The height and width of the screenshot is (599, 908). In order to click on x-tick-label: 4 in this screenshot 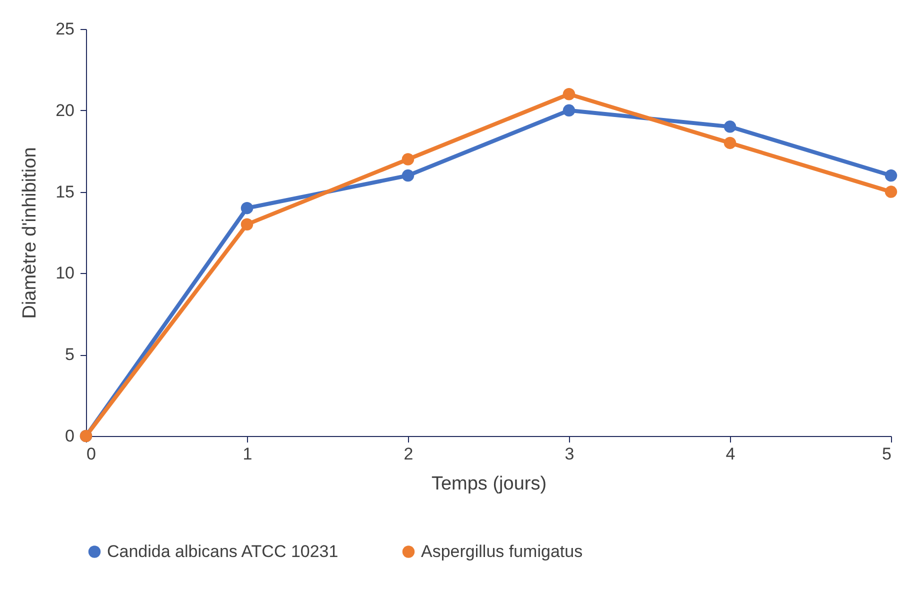, I will do `click(731, 454)`.